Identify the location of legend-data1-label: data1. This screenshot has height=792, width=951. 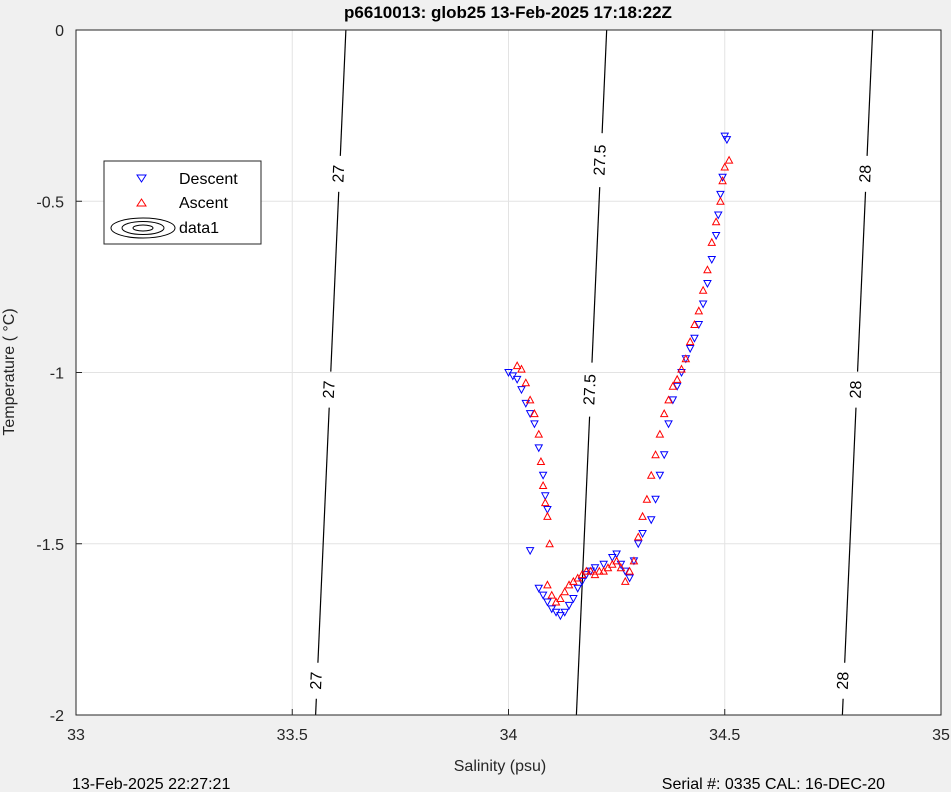
(199, 228).